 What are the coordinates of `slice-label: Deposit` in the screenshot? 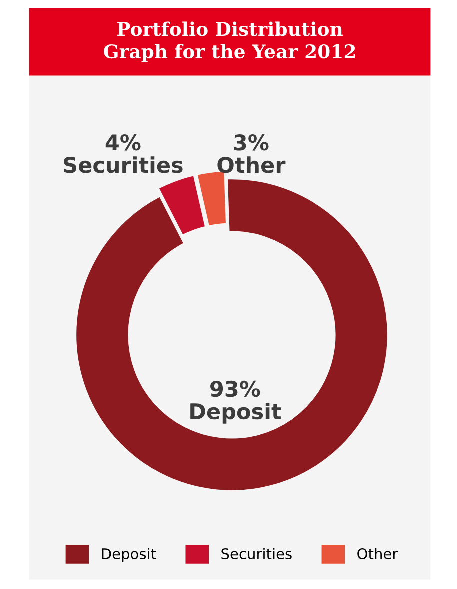 It's located at (236, 413).